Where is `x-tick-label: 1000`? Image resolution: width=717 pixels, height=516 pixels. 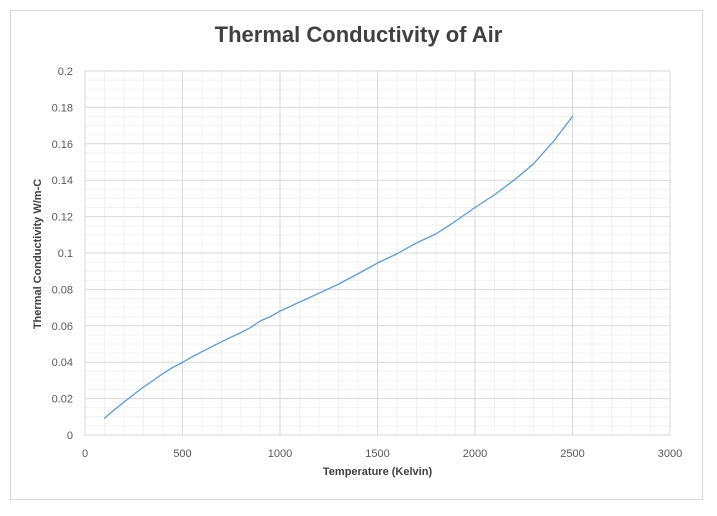
x-tick-label: 1000 is located at coordinates (280, 454).